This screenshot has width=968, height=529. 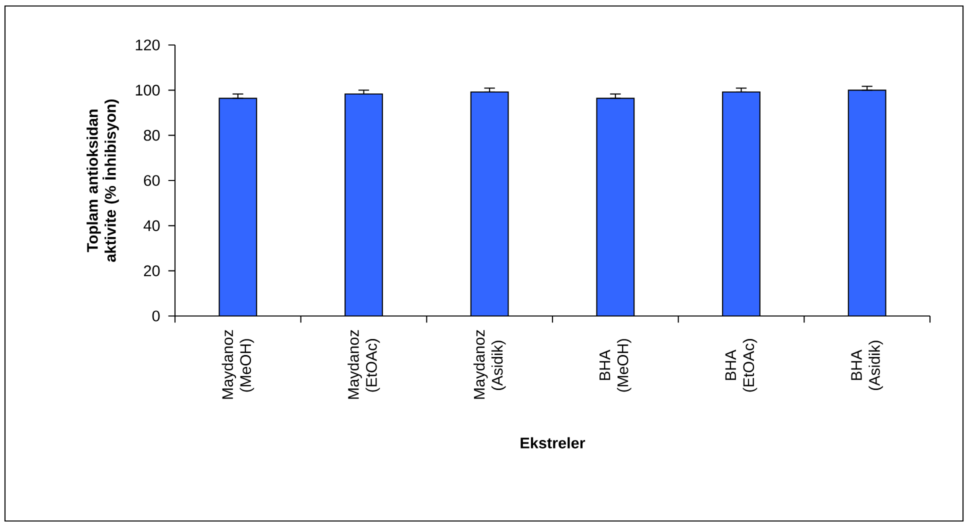 What do you see at coordinates (553, 442) in the screenshot?
I see `x-axis-title: Ekstreler` at bounding box center [553, 442].